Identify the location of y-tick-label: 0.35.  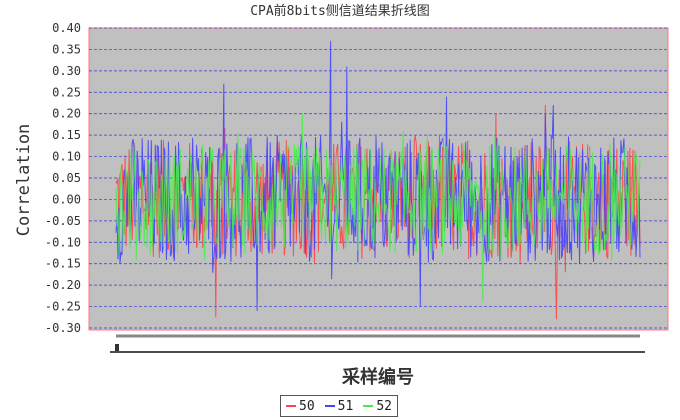
(66, 49).